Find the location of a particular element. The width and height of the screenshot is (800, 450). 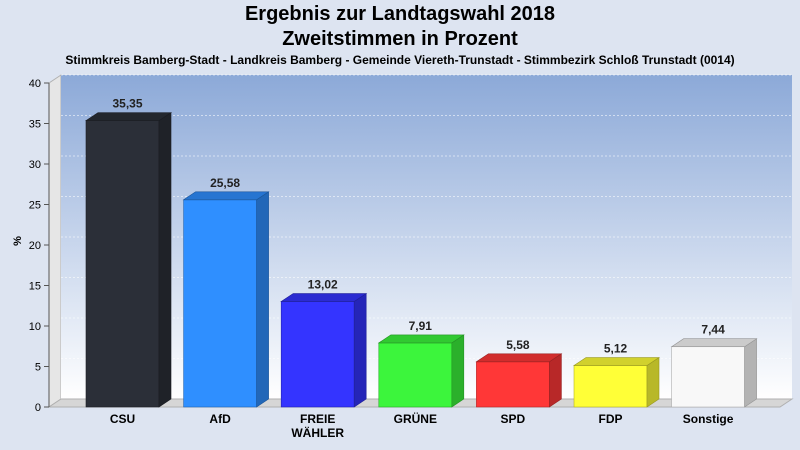

x-category-label: GRÜNE is located at coordinates (415, 418).